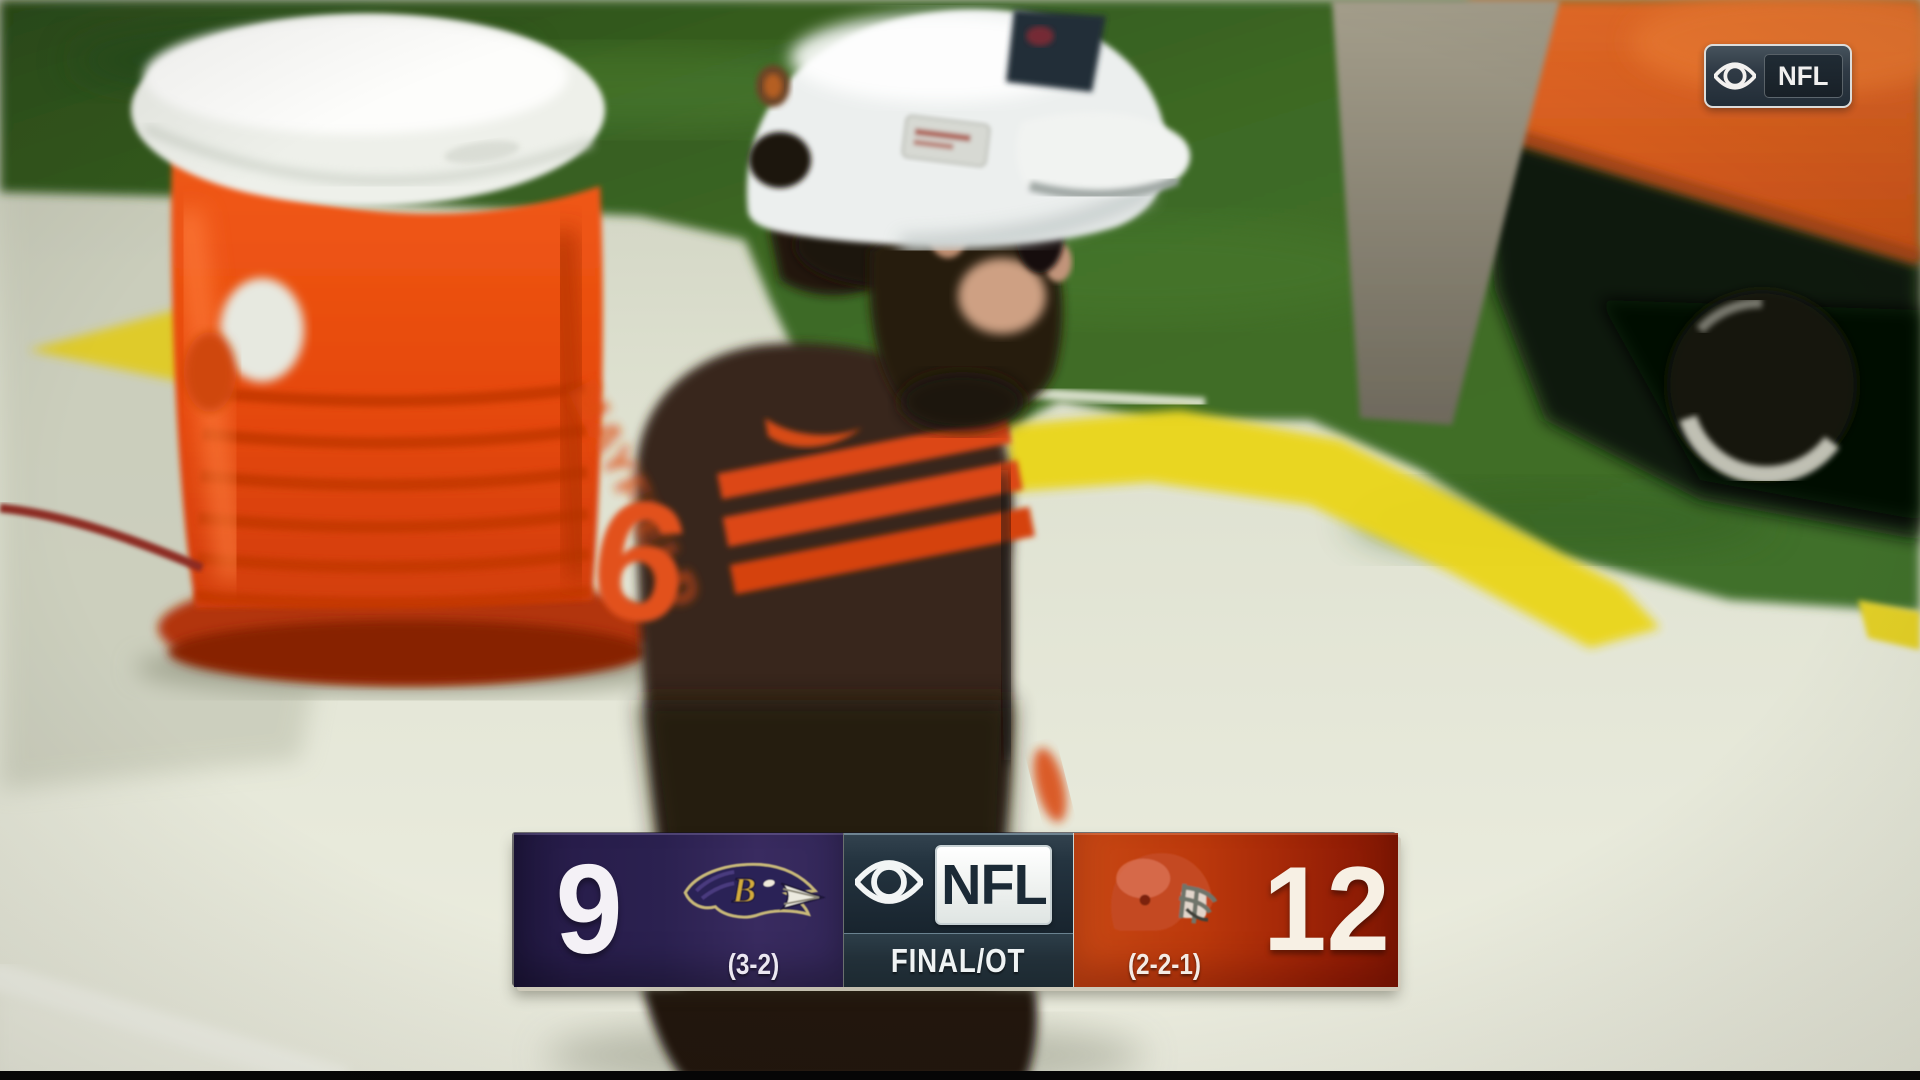  What do you see at coordinates (589, 909) in the screenshot?
I see `away-score: 9` at bounding box center [589, 909].